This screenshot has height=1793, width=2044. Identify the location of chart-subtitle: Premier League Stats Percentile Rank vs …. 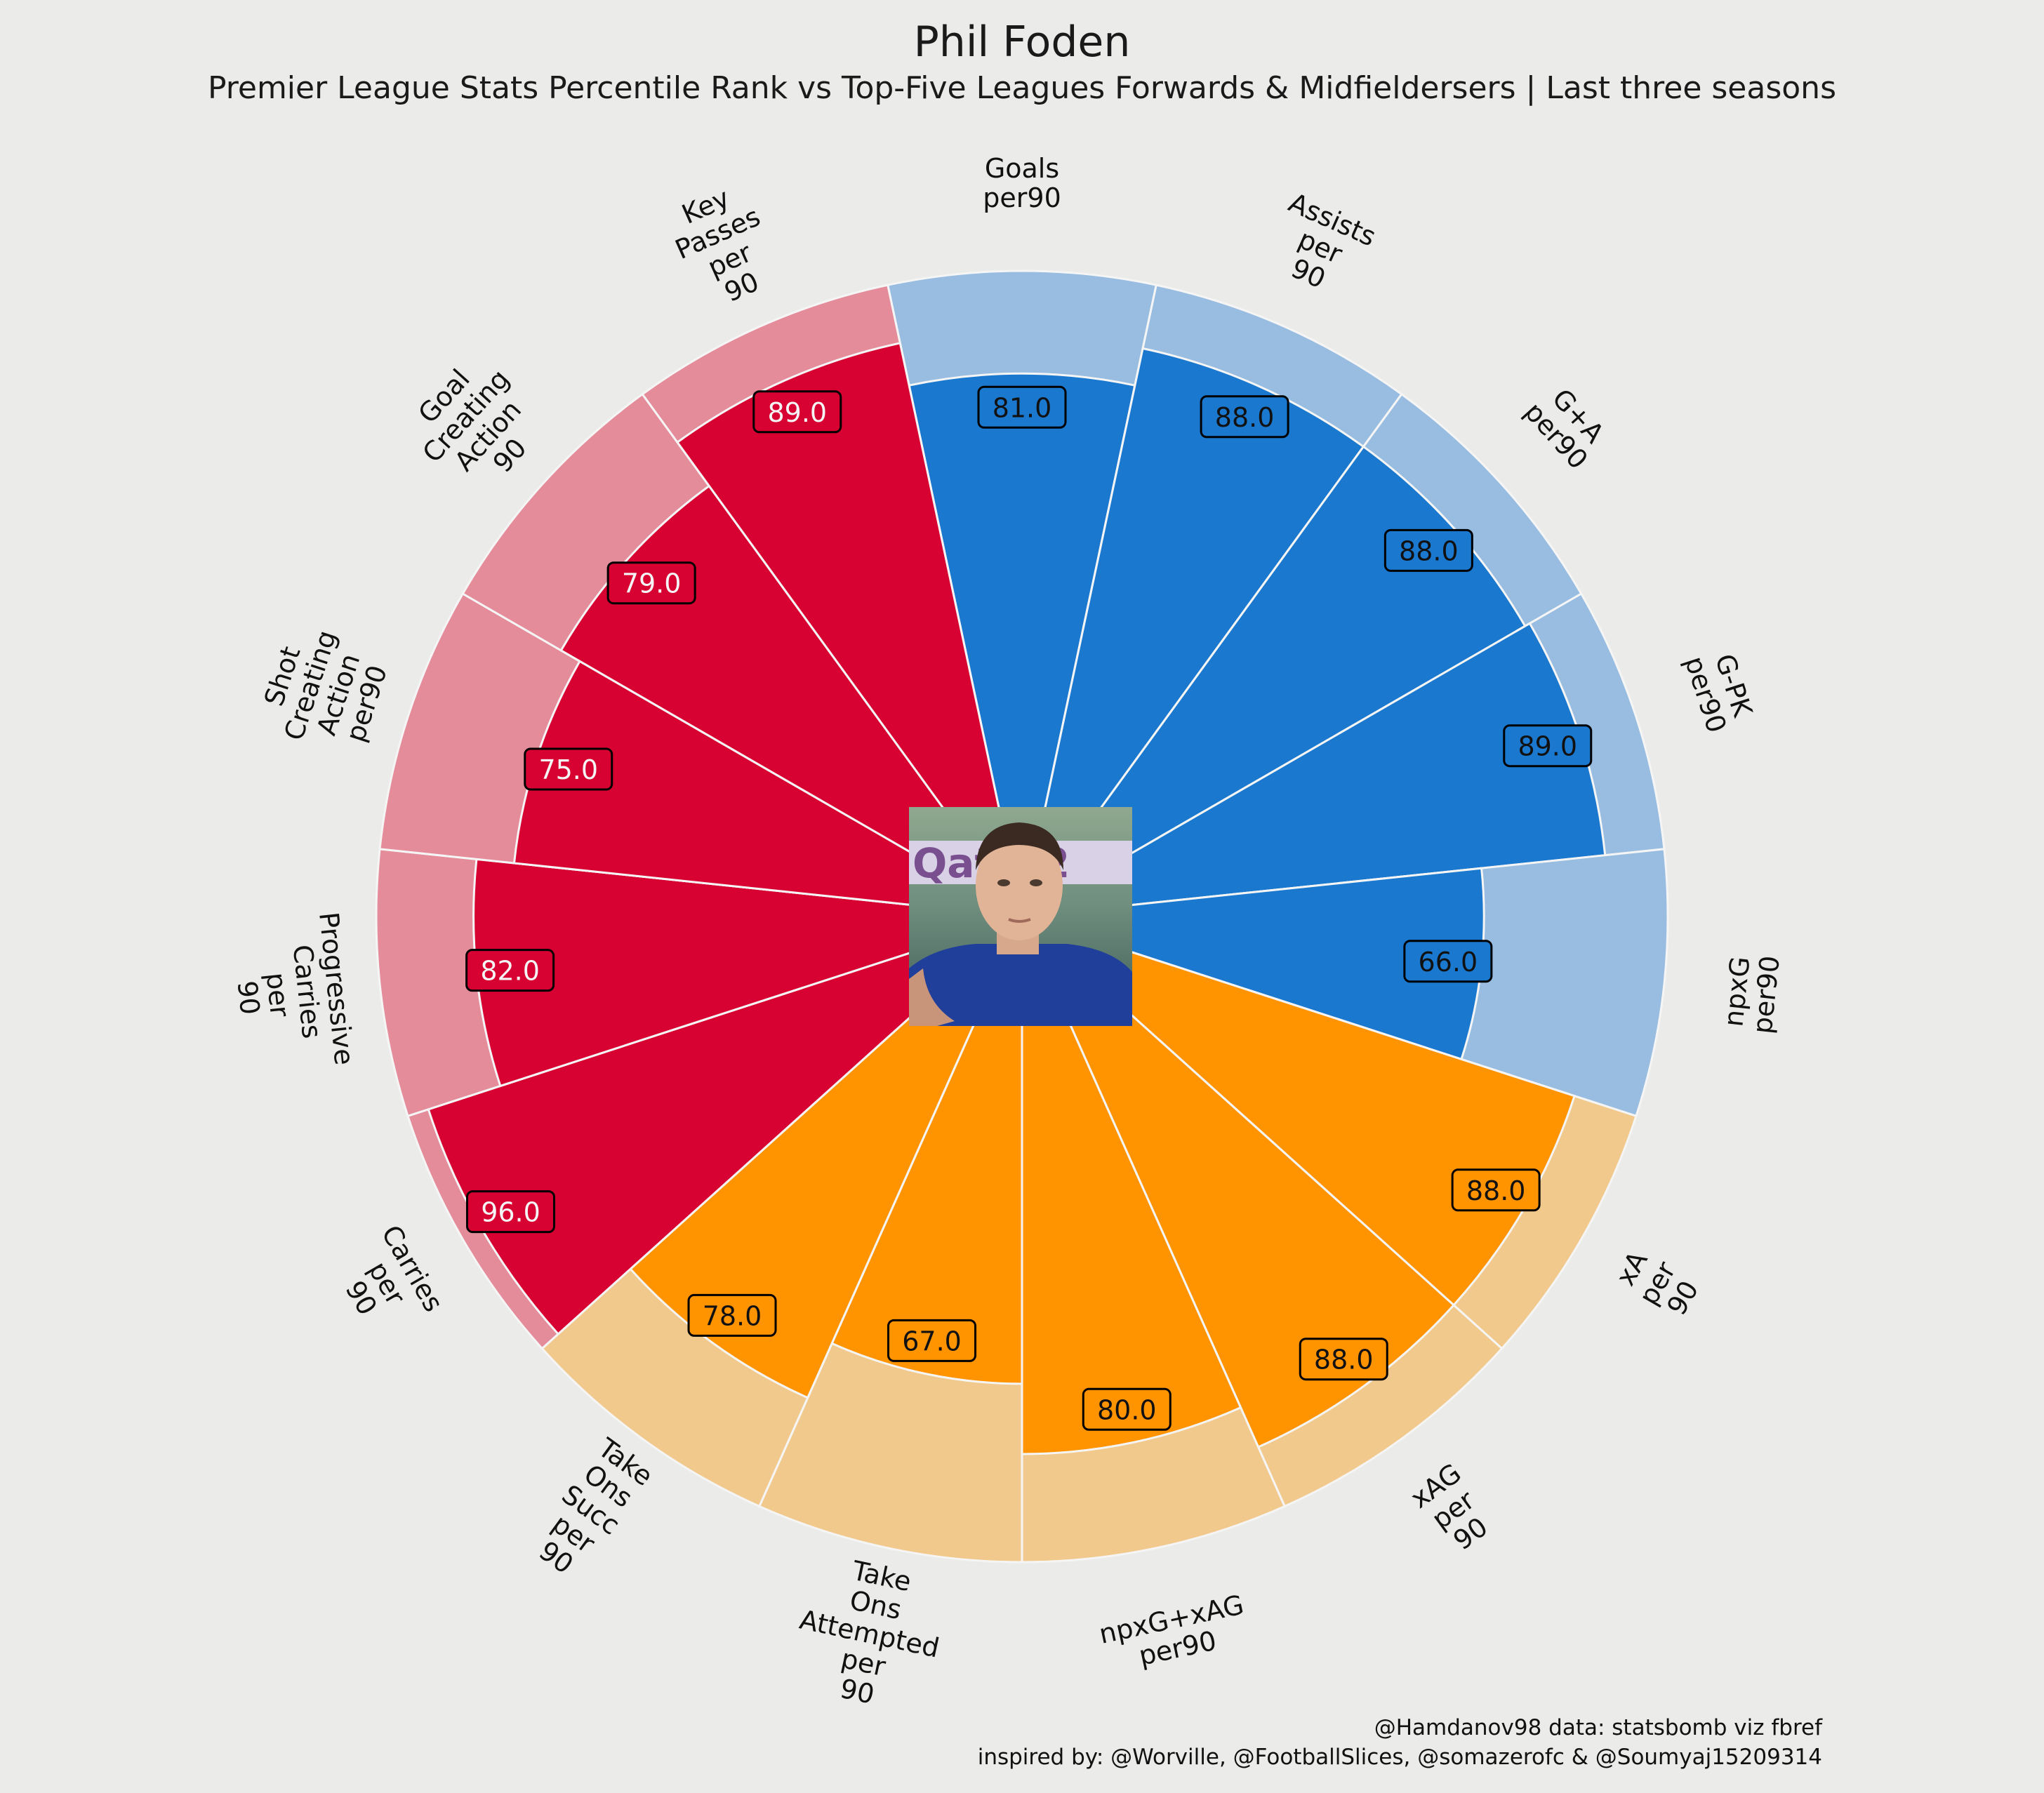
(1022, 88).